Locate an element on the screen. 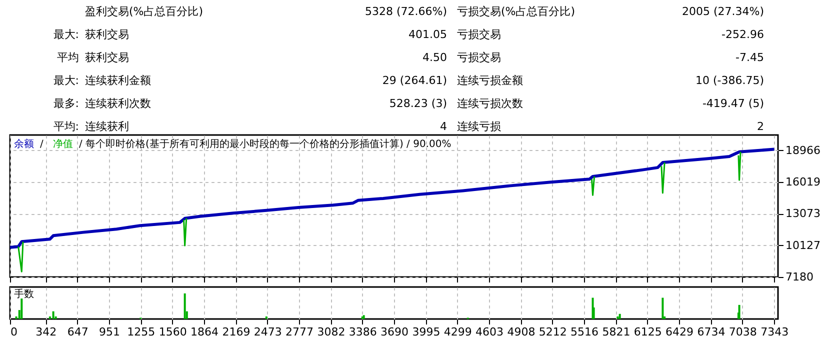  x-tick-label: 7343 is located at coordinates (774, 332).